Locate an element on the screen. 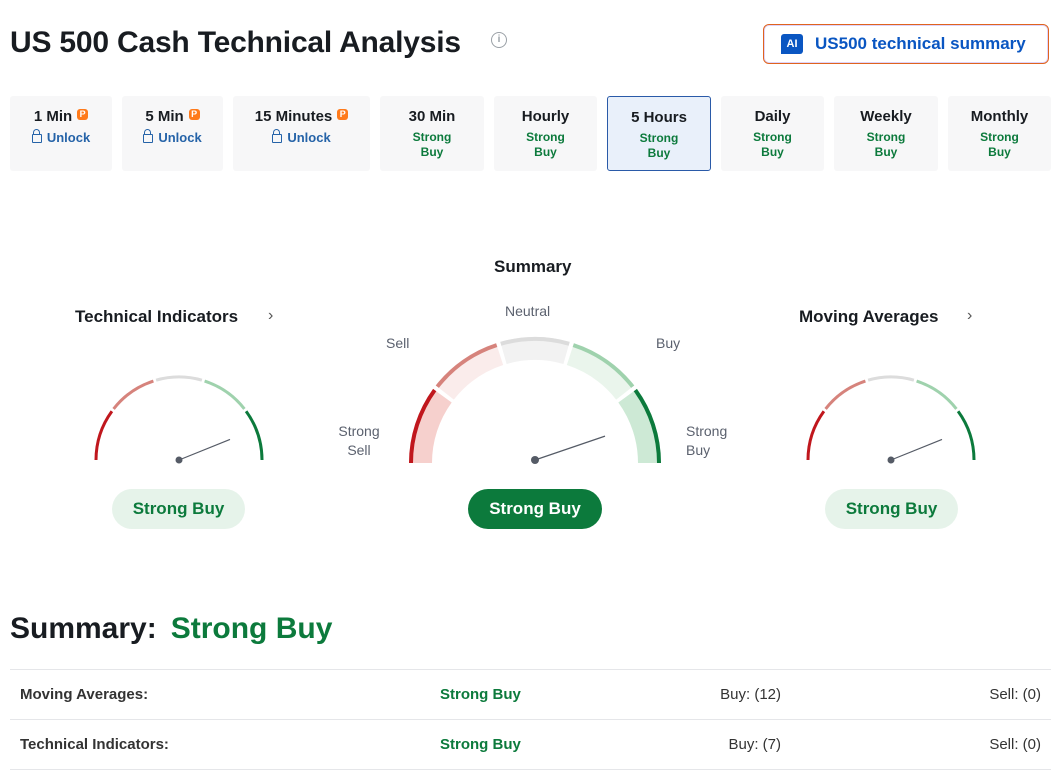  moving-averages-gauge-arc-neutral is located at coordinates (891, 378).